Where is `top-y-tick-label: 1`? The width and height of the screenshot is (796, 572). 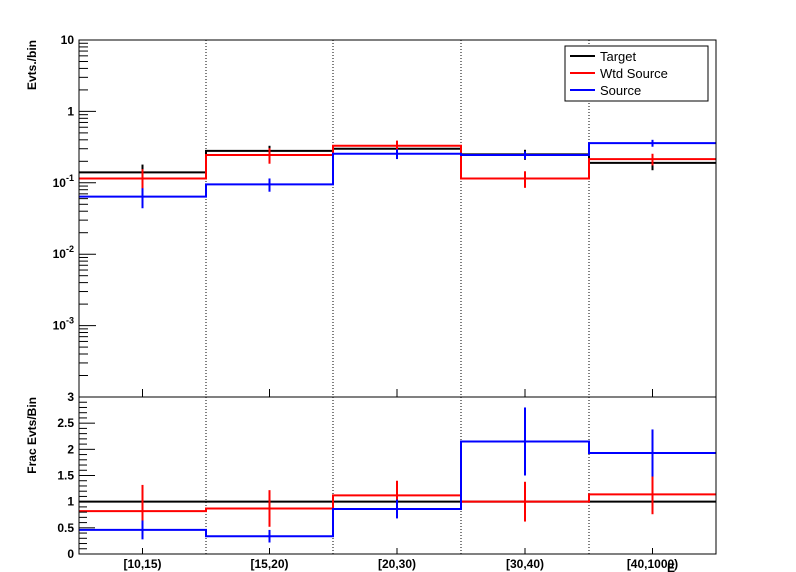
top-y-tick-label: 1 is located at coordinates (70, 111).